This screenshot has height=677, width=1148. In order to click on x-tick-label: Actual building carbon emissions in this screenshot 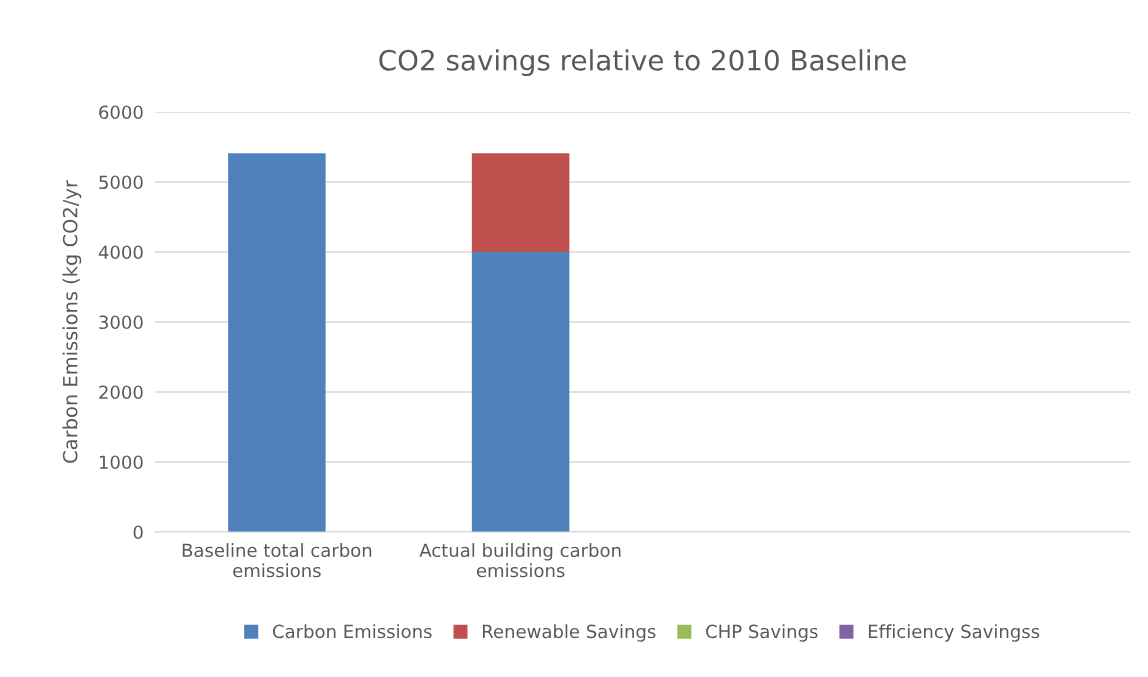, I will do `click(520, 560)`.